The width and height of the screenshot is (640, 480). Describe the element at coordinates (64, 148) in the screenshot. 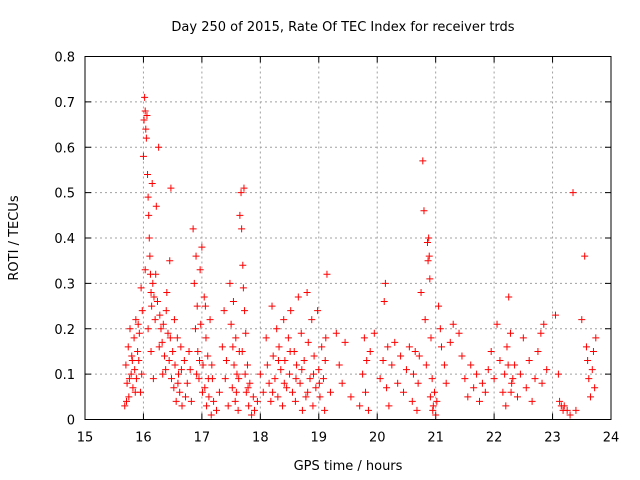

I see `y-tick-label: 0.6` at that location.